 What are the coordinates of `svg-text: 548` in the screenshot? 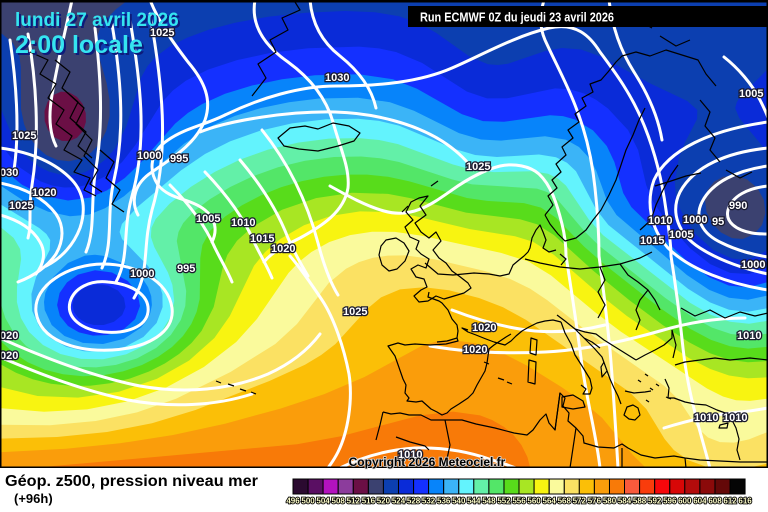 It's located at (489, 501).